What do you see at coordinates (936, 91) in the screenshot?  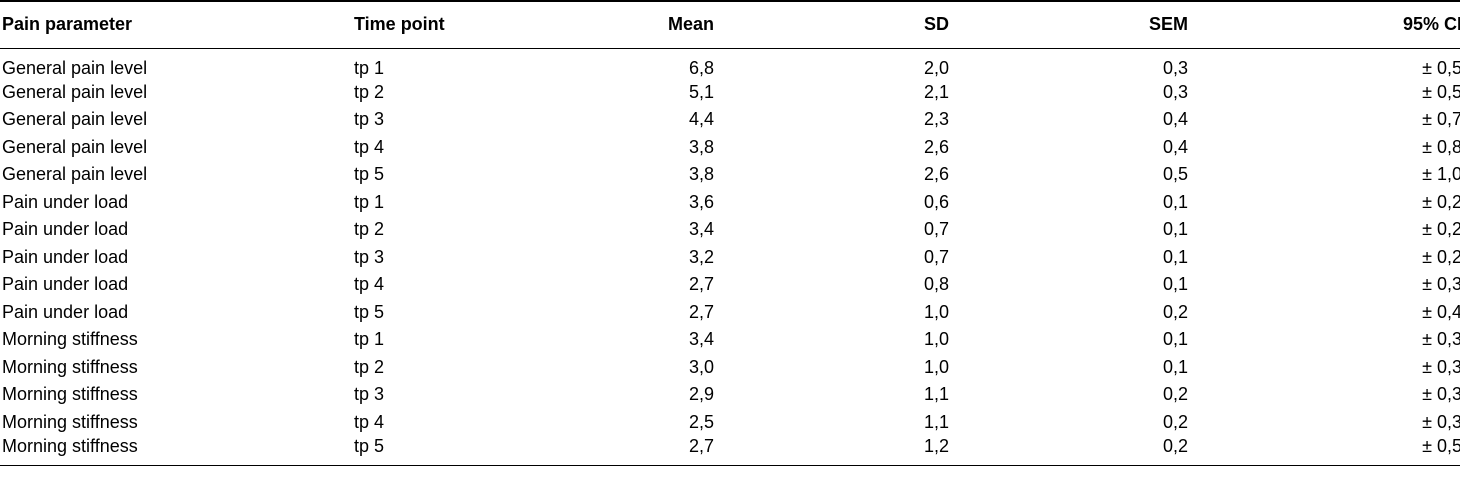 I see `cell-sd: 2,1` at bounding box center [936, 91].